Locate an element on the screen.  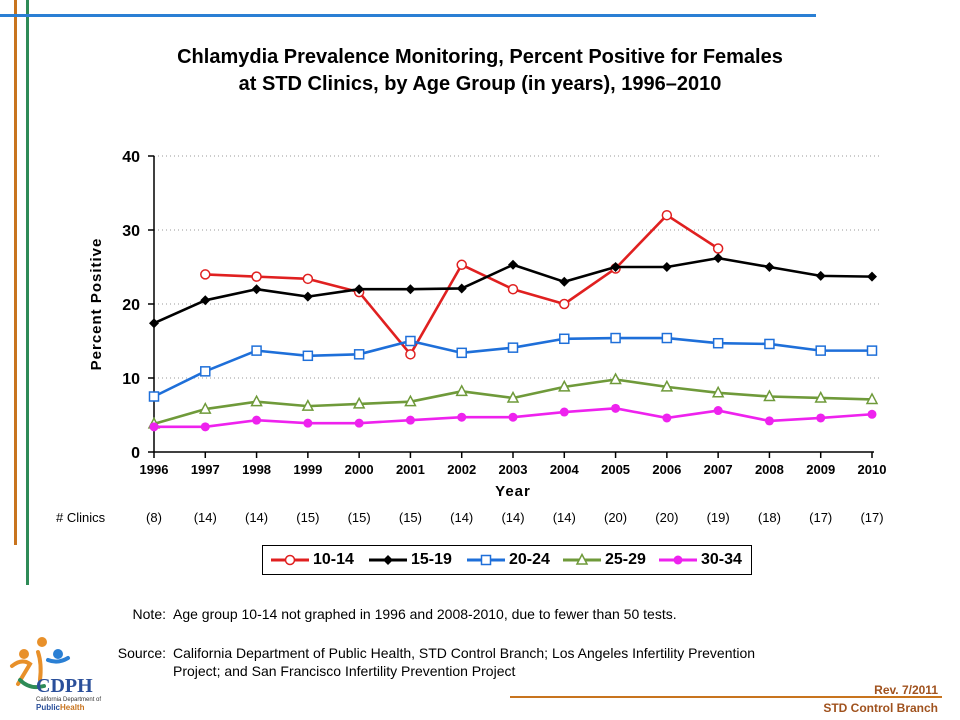
legend-item-10-14: 10-14 is located at coordinates (316, 560).